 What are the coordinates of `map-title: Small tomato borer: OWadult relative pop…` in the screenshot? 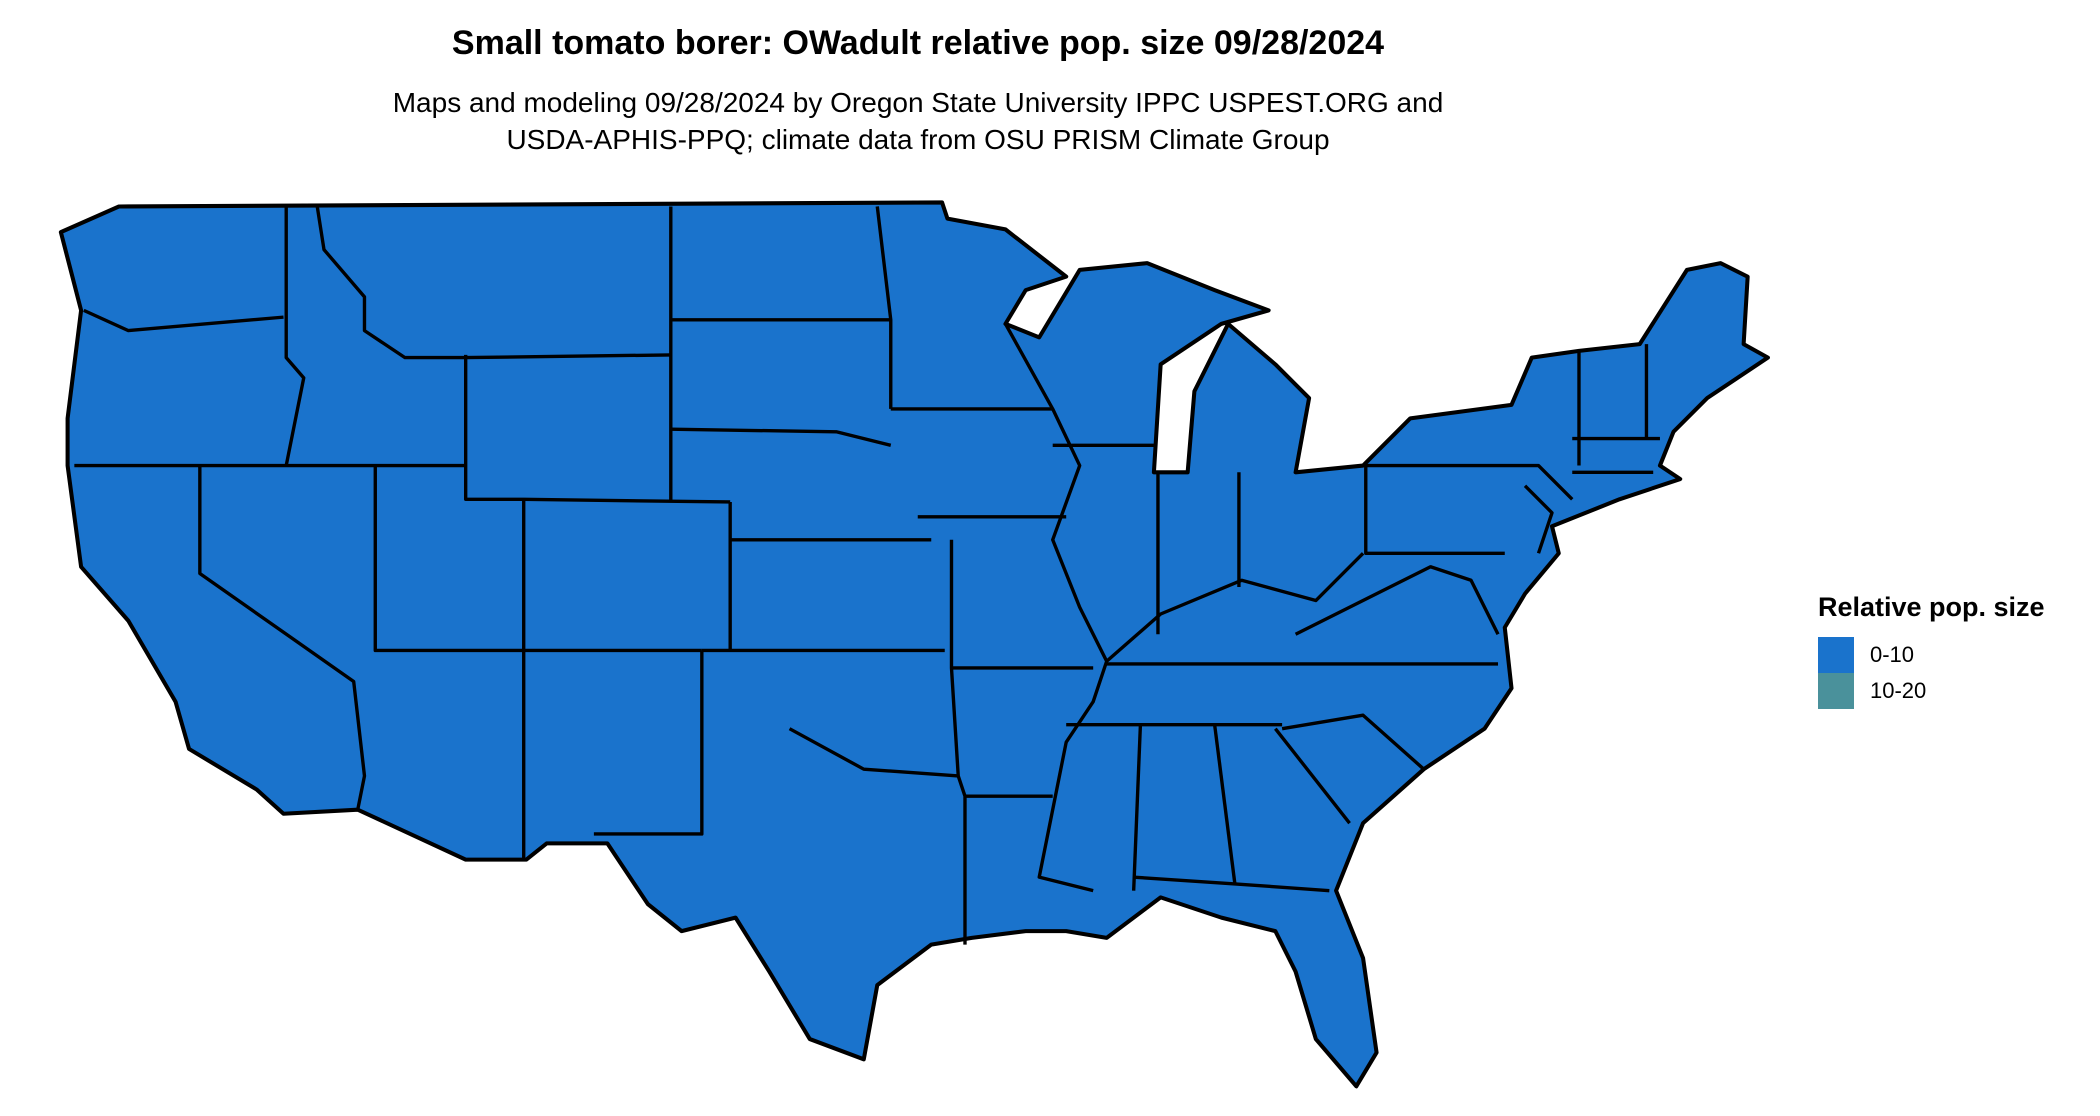 It's located at (918, 43).